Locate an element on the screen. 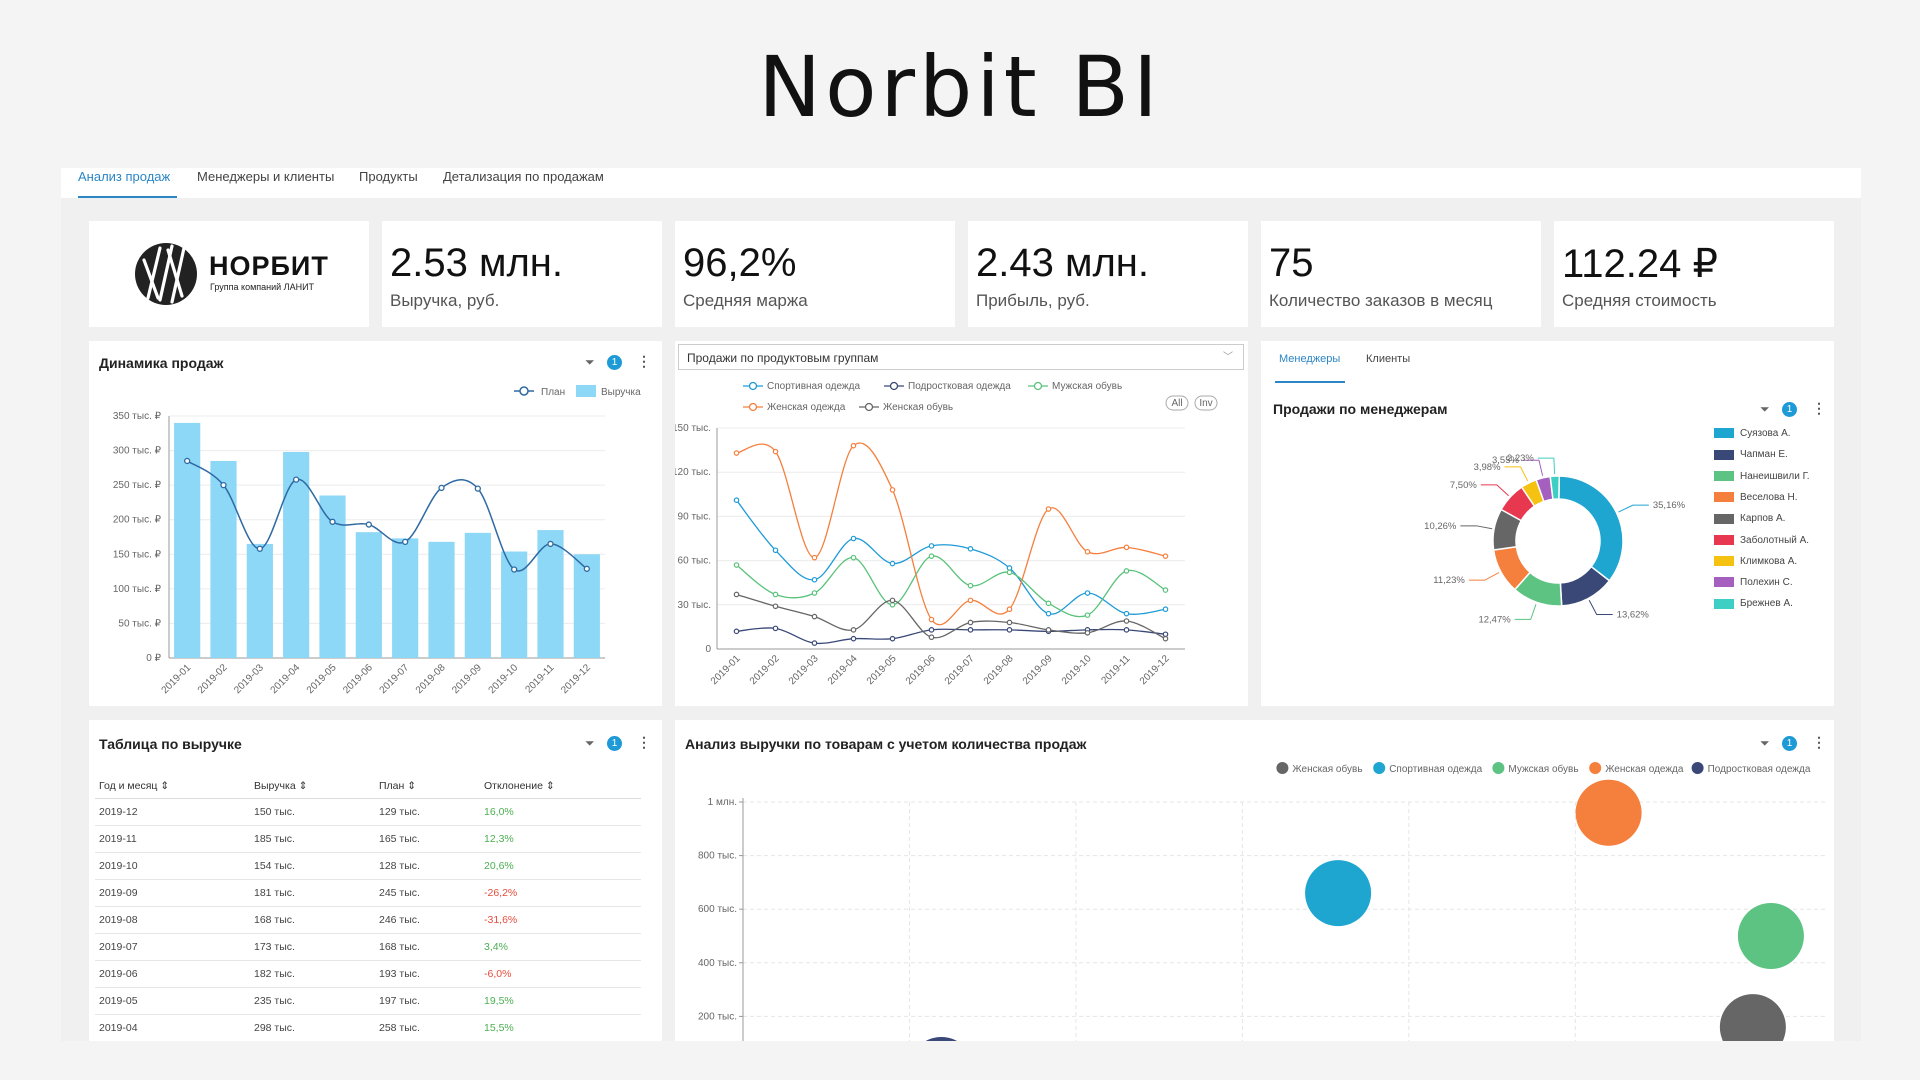 The height and width of the screenshot is (1080, 1920). tab-sales-analysis: Анализ продаж is located at coordinates (127, 183).